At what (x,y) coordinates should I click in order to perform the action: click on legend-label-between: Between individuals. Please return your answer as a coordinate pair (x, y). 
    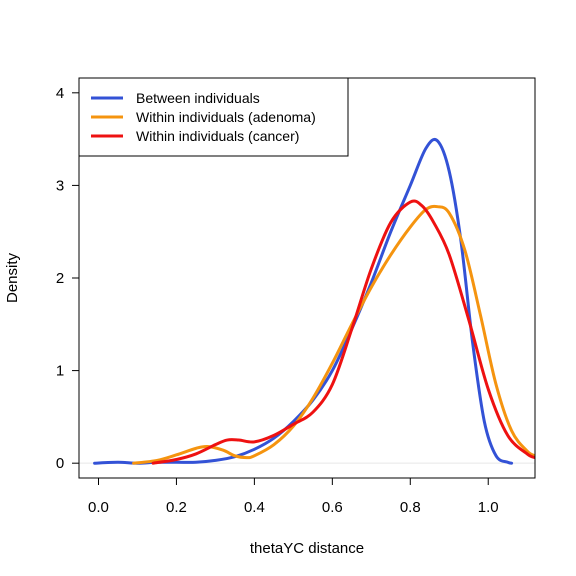
    Looking at the image, I should click on (198, 98).